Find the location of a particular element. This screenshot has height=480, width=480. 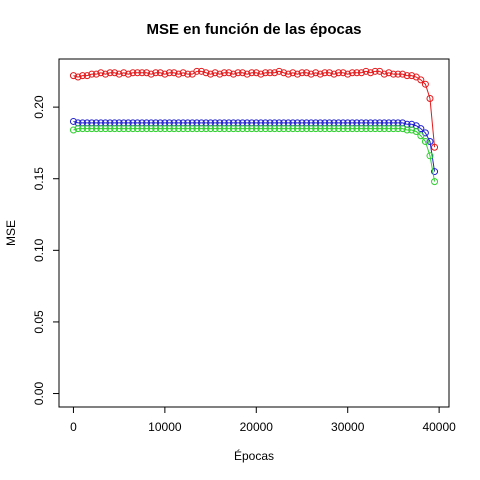

y-tick-label: 0.15 is located at coordinates (39, 179).